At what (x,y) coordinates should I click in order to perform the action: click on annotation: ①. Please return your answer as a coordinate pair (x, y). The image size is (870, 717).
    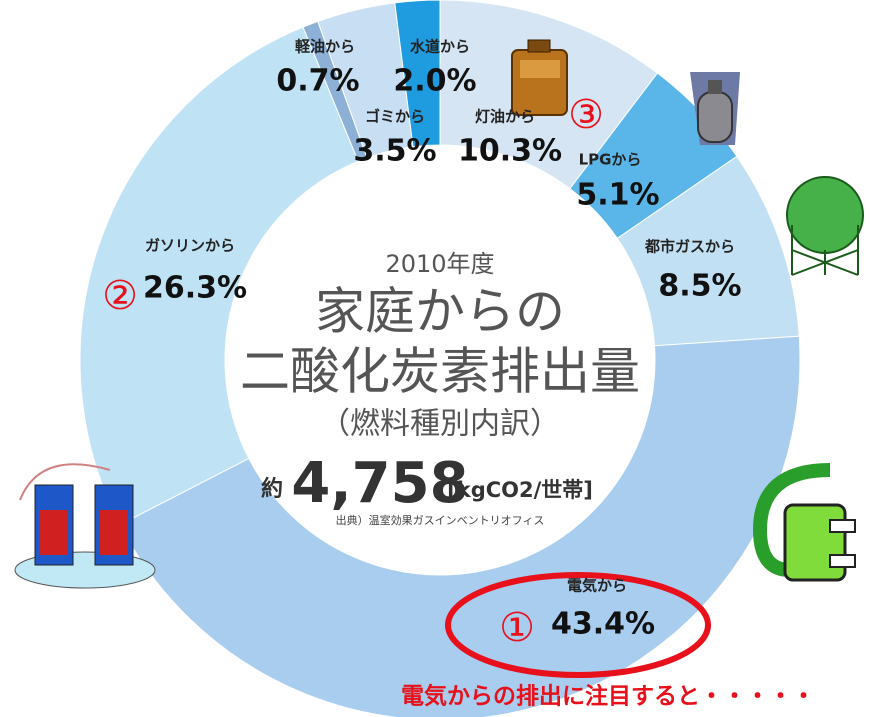
    Looking at the image, I should click on (517, 628).